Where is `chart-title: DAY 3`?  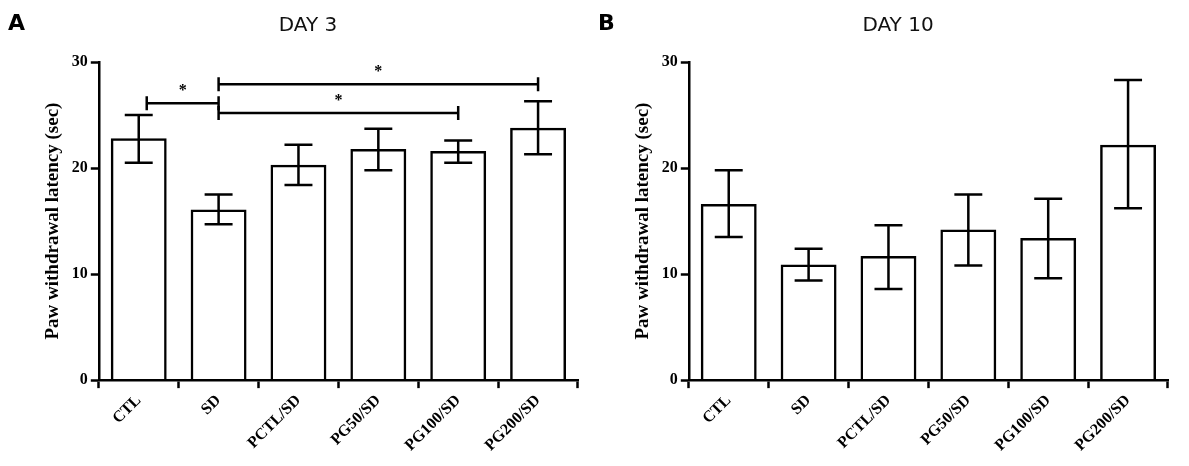
chart-title: DAY 3 is located at coordinates (308, 24).